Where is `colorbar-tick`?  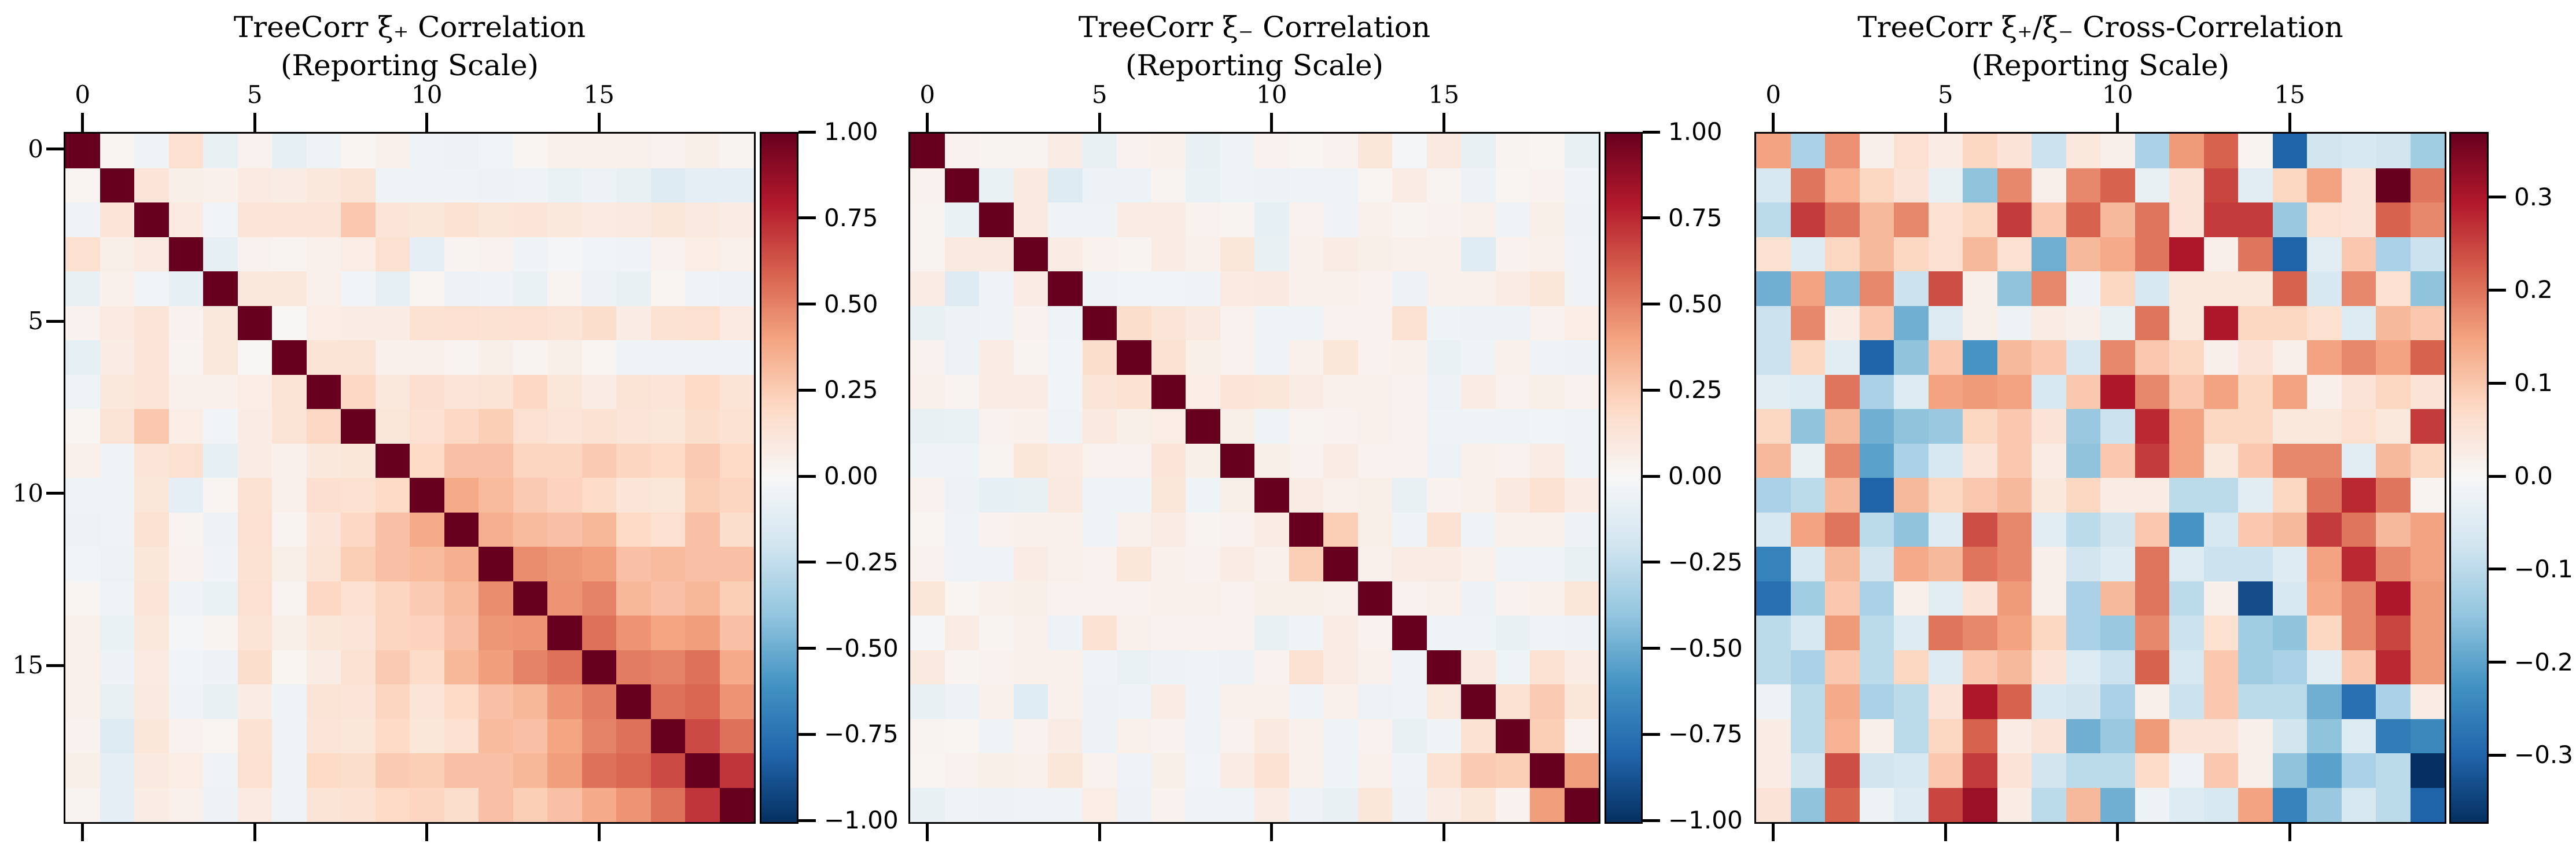
colorbar-tick is located at coordinates (1651, 562).